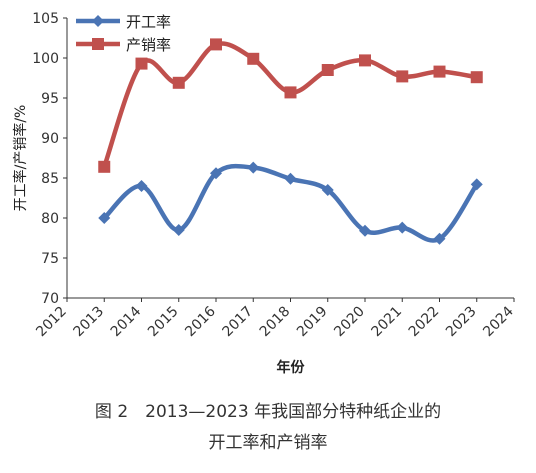  I want to click on y-tick-label: 75, so click(50, 259).